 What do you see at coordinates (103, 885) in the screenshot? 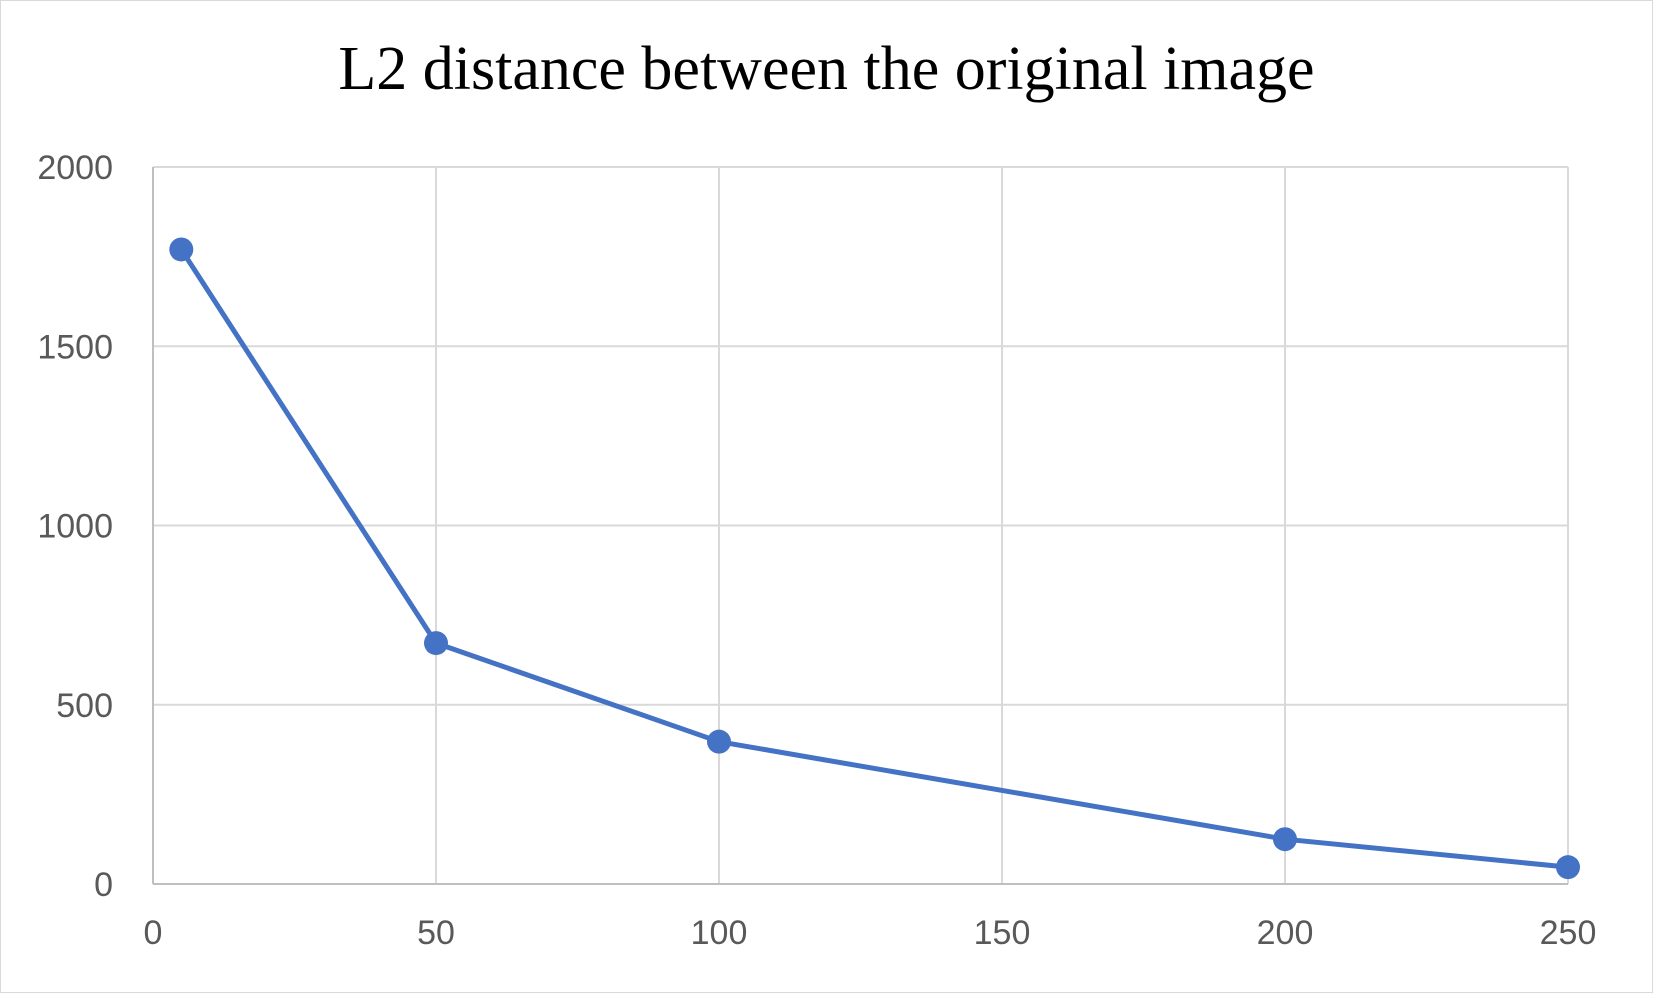
I see `y-tick-label: 0` at bounding box center [103, 885].